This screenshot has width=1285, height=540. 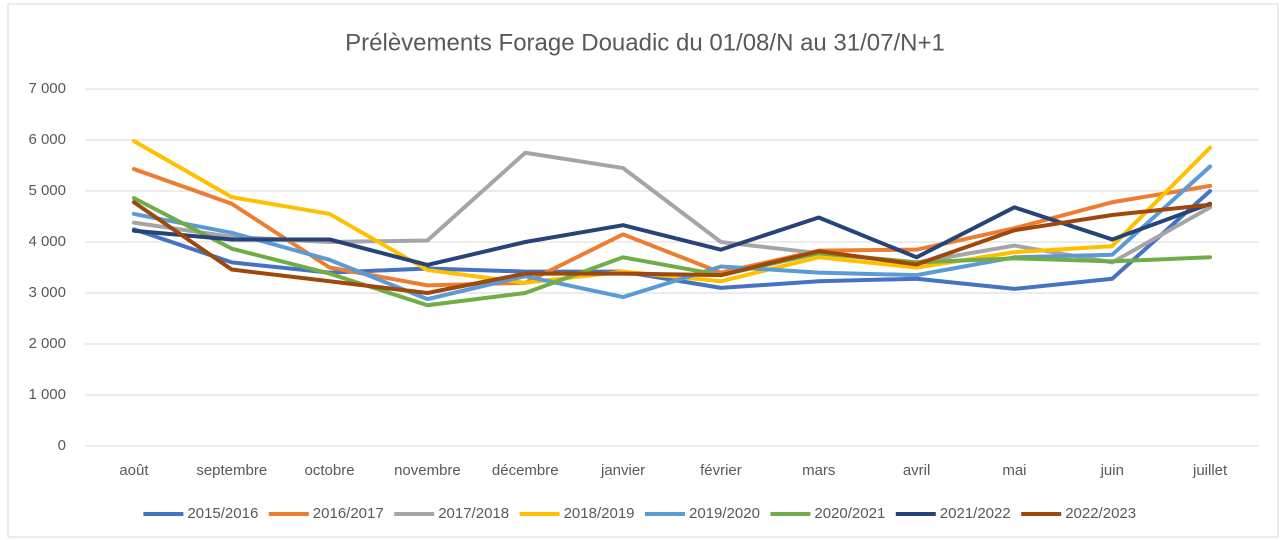 What do you see at coordinates (1014, 470) in the screenshot?
I see `x-tick-label: mai` at bounding box center [1014, 470].